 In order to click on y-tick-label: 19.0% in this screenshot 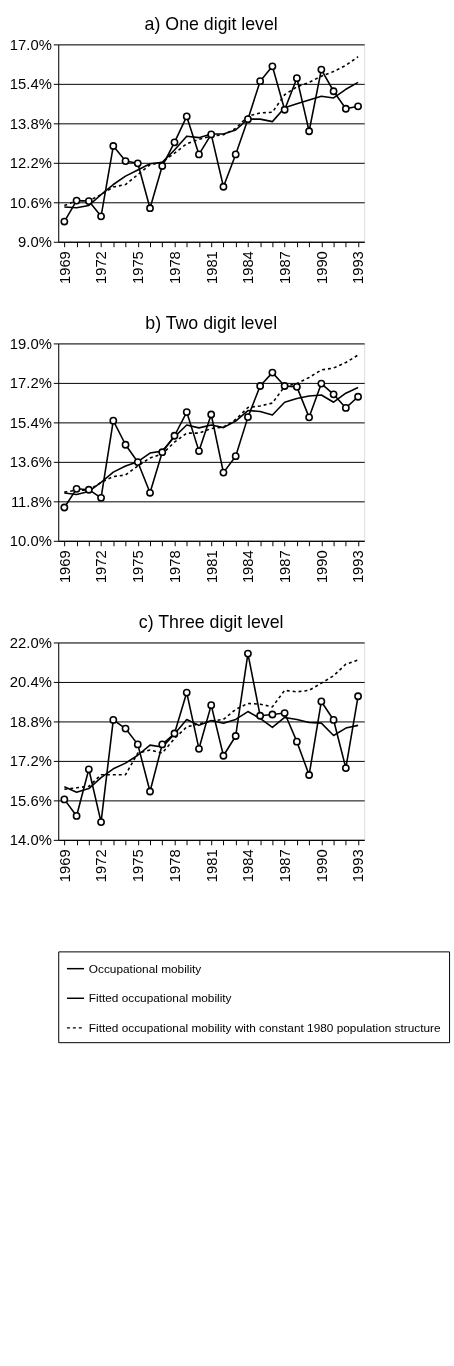, I will do `click(30, 343)`.